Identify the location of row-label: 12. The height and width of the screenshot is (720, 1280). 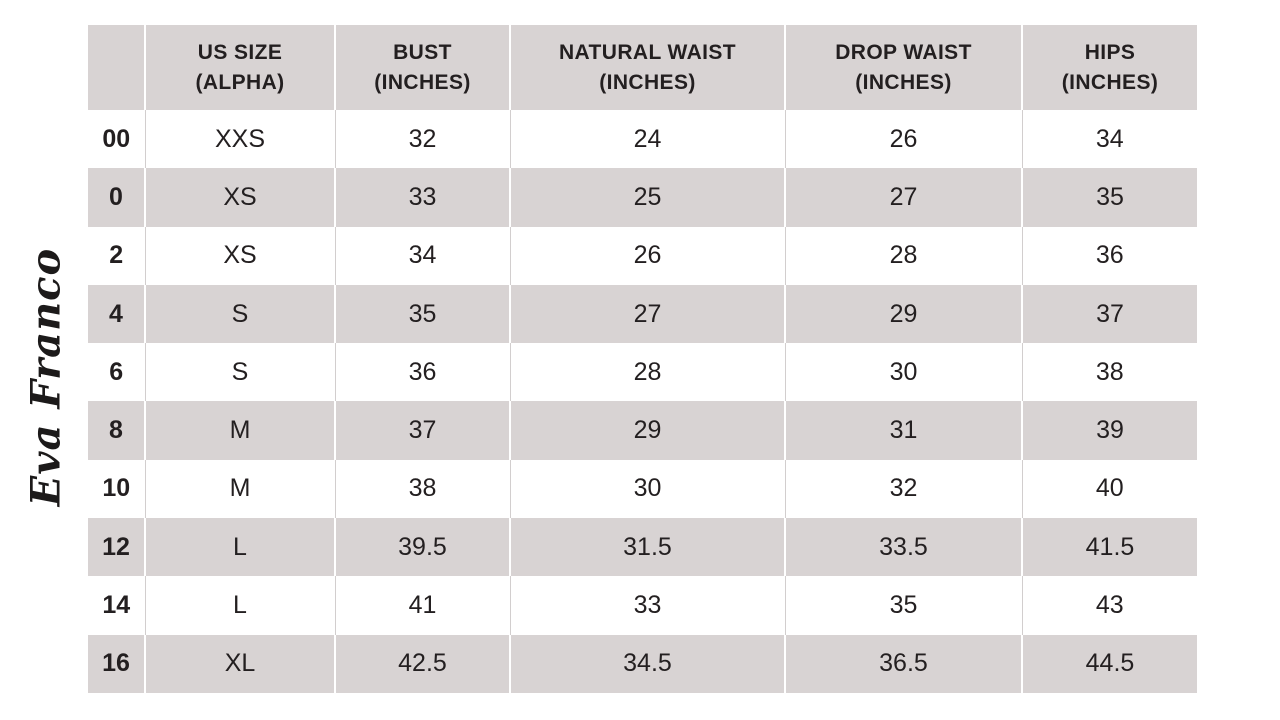
(116, 547).